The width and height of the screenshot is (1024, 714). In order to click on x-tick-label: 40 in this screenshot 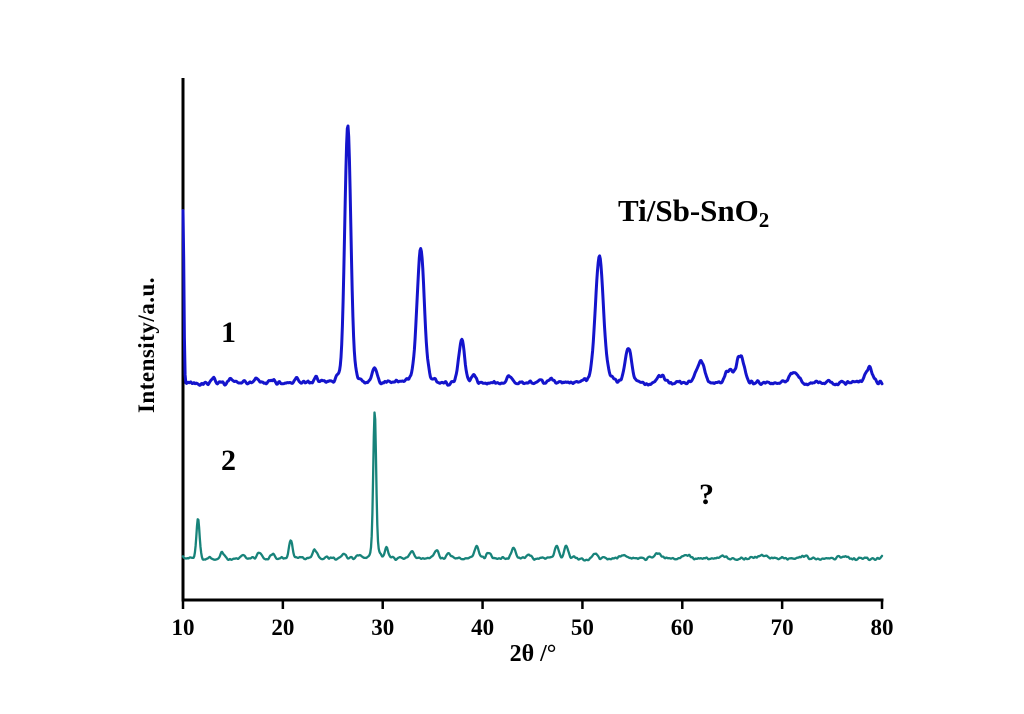, I will do `click(482, 627)`.